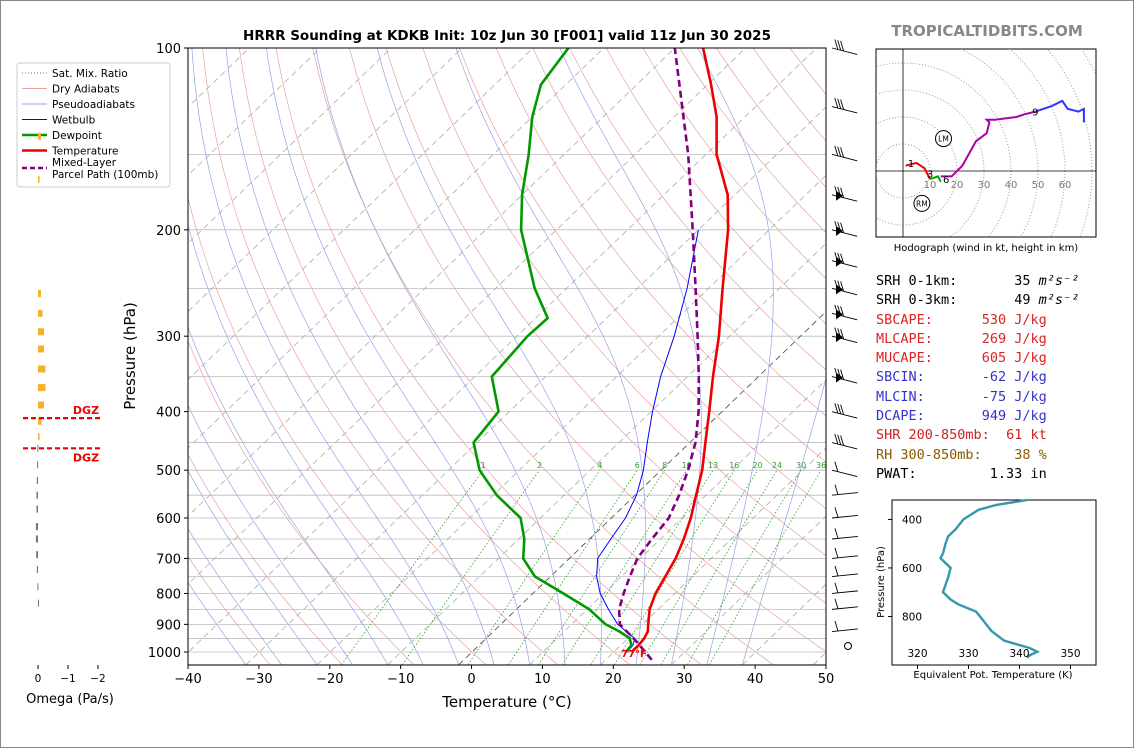  What do you see at coordinates (930, 185) in the screenshot?
I see `hodograph-ring-label: 10` at bounding box center [930, 185].